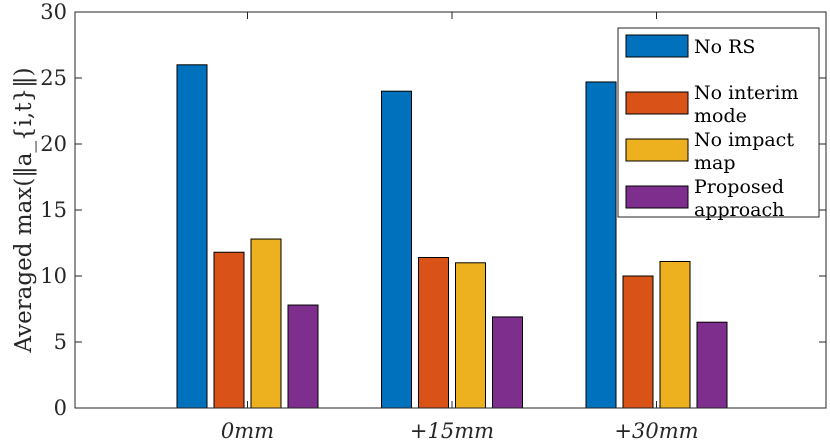 Image resolution: width=830 pixels, height=443 pixels. Describe the element at coordinates (675, 334) in the screenshot. I see `bar-no-impact-map-30mm` at that location.